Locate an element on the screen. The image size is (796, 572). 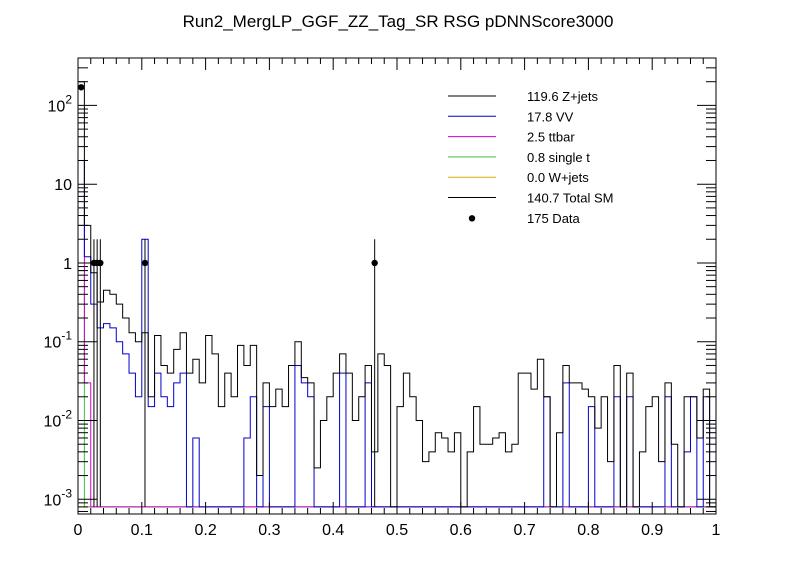
legend-label: 0.0 W+jets is located at coordinates (558, 177).